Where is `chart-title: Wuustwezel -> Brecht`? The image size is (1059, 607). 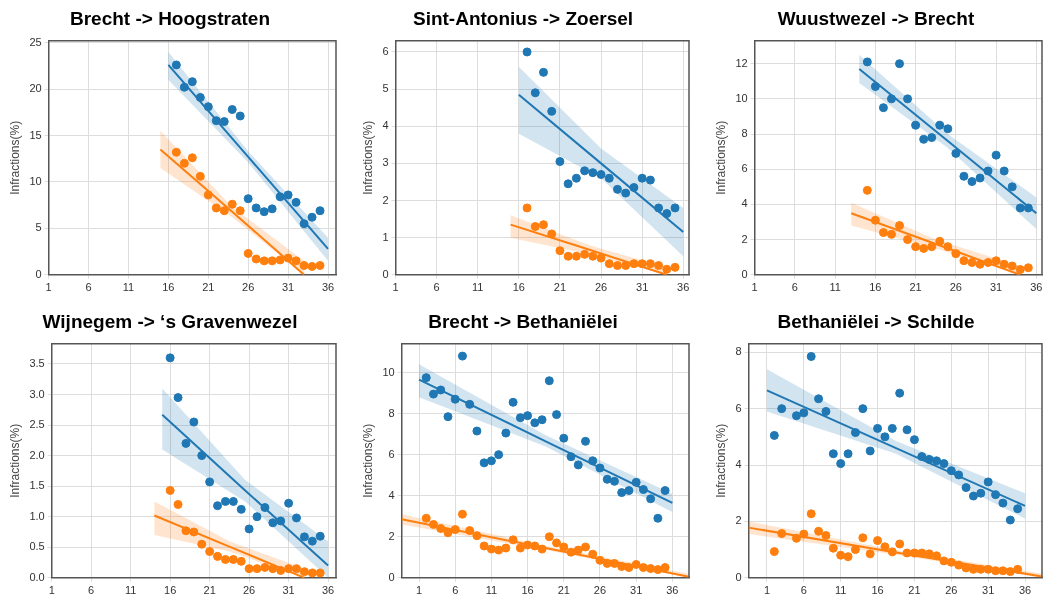 chart-title: Wuustwezel -> Brecht is located at coordinates (876, 18).